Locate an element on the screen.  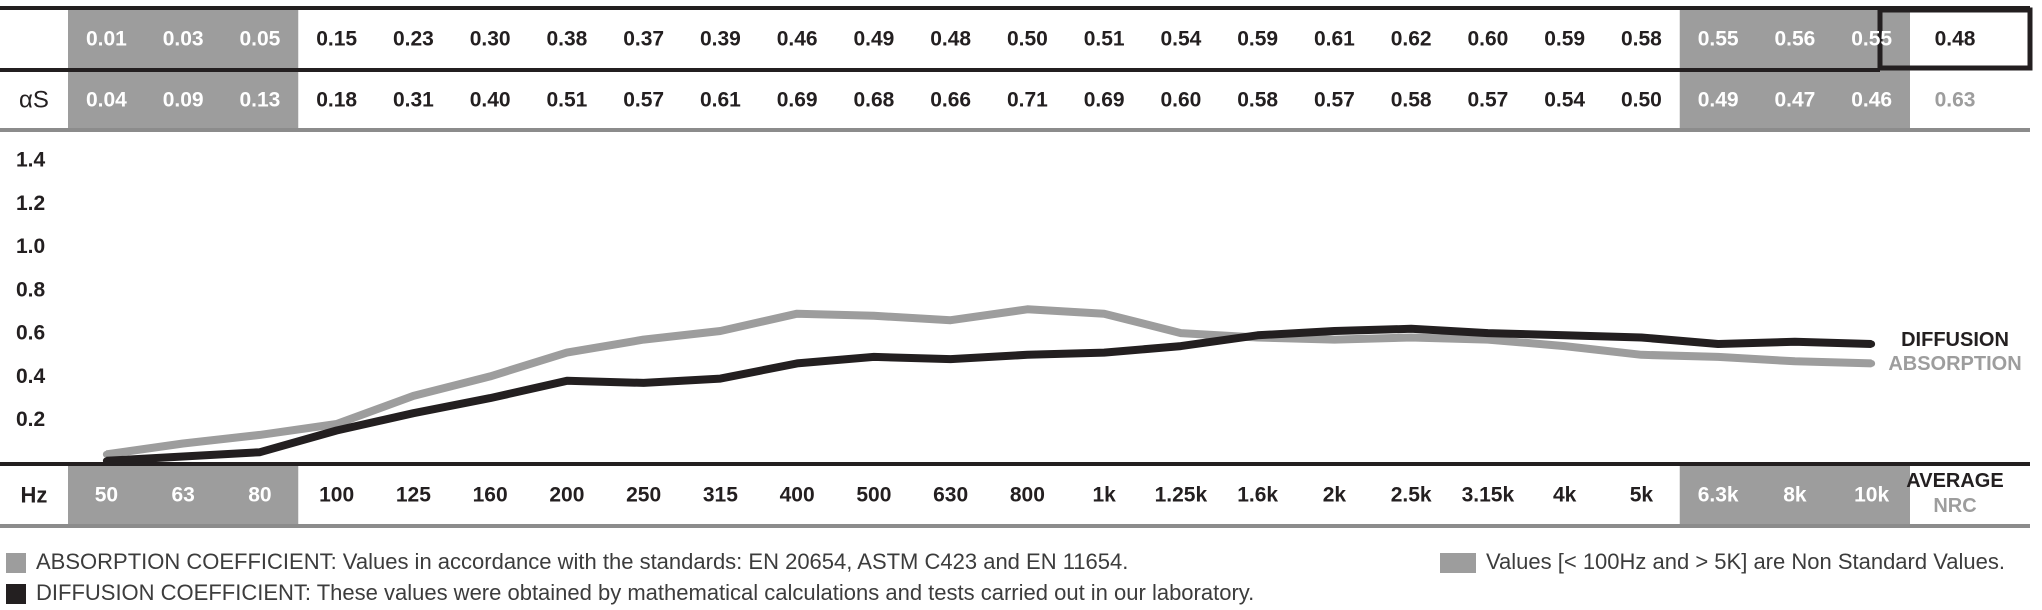
average-header: AVERAGE is located at coordinates (1954, 481).